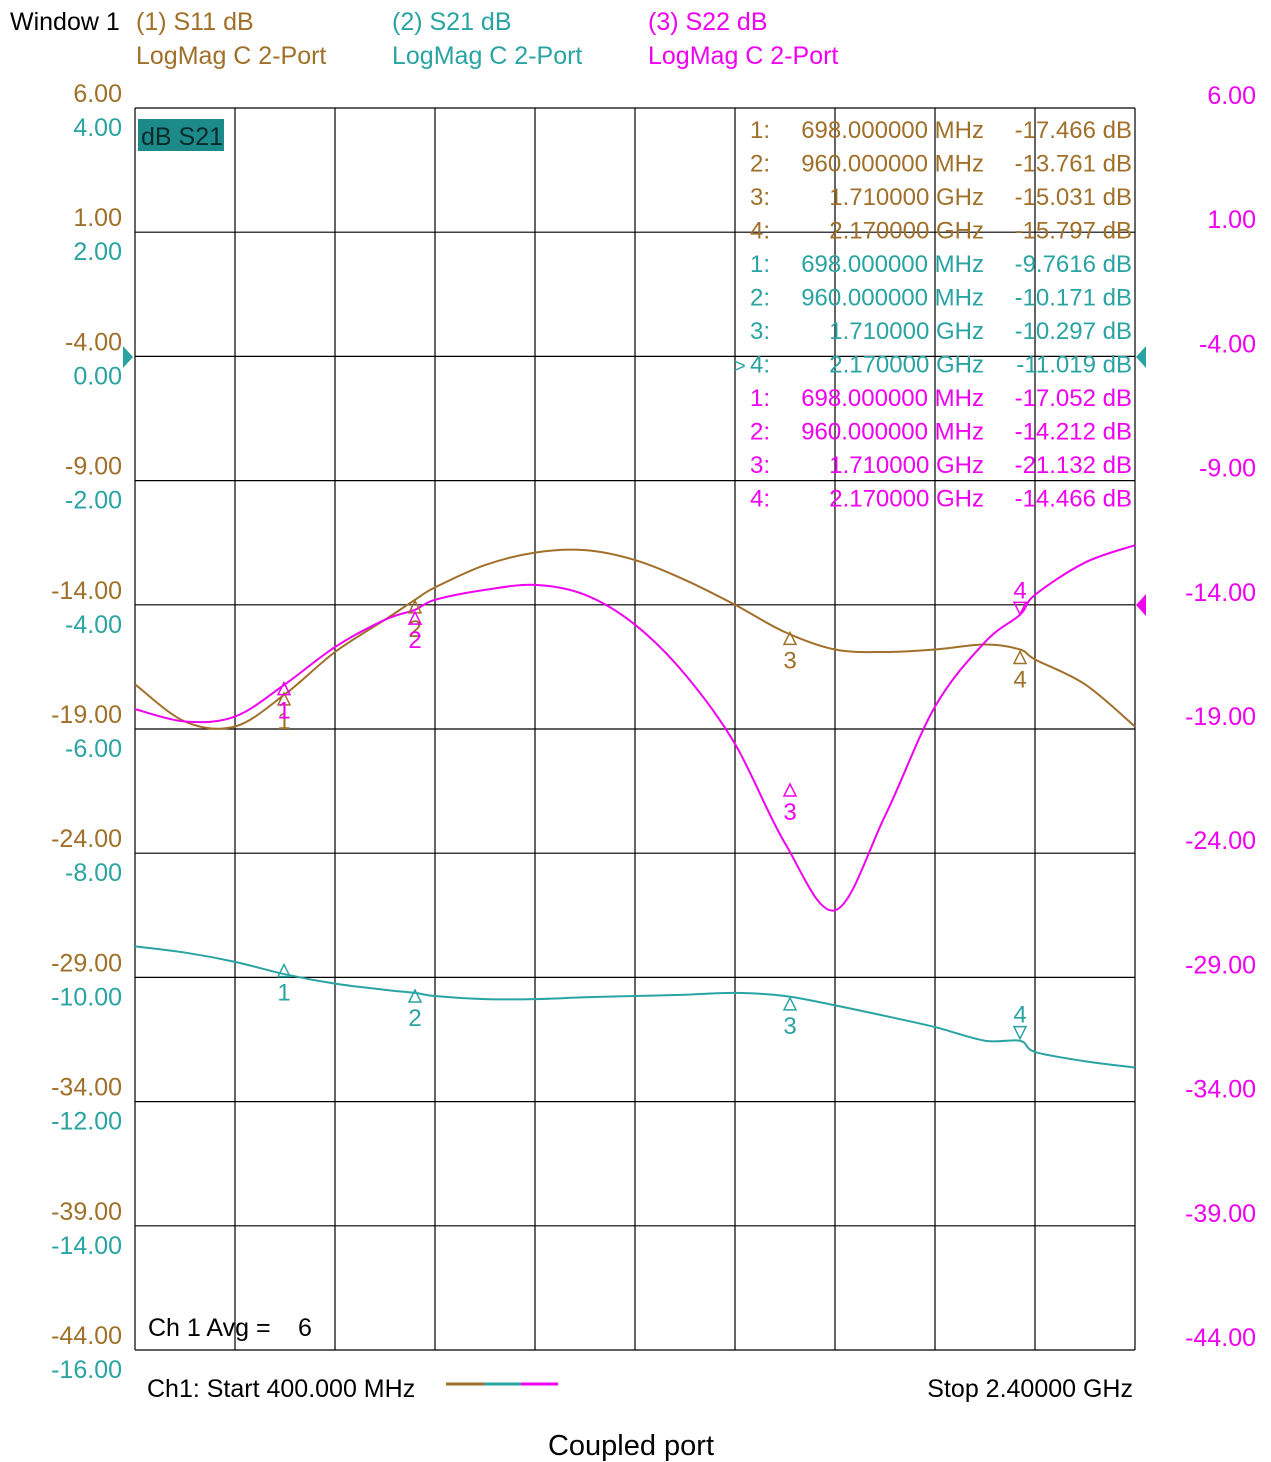 The image size is (1271, 1462). Describe the element at coordinates (631, 1446) in the screenshot. I see `caption: Coupled port` at that location.